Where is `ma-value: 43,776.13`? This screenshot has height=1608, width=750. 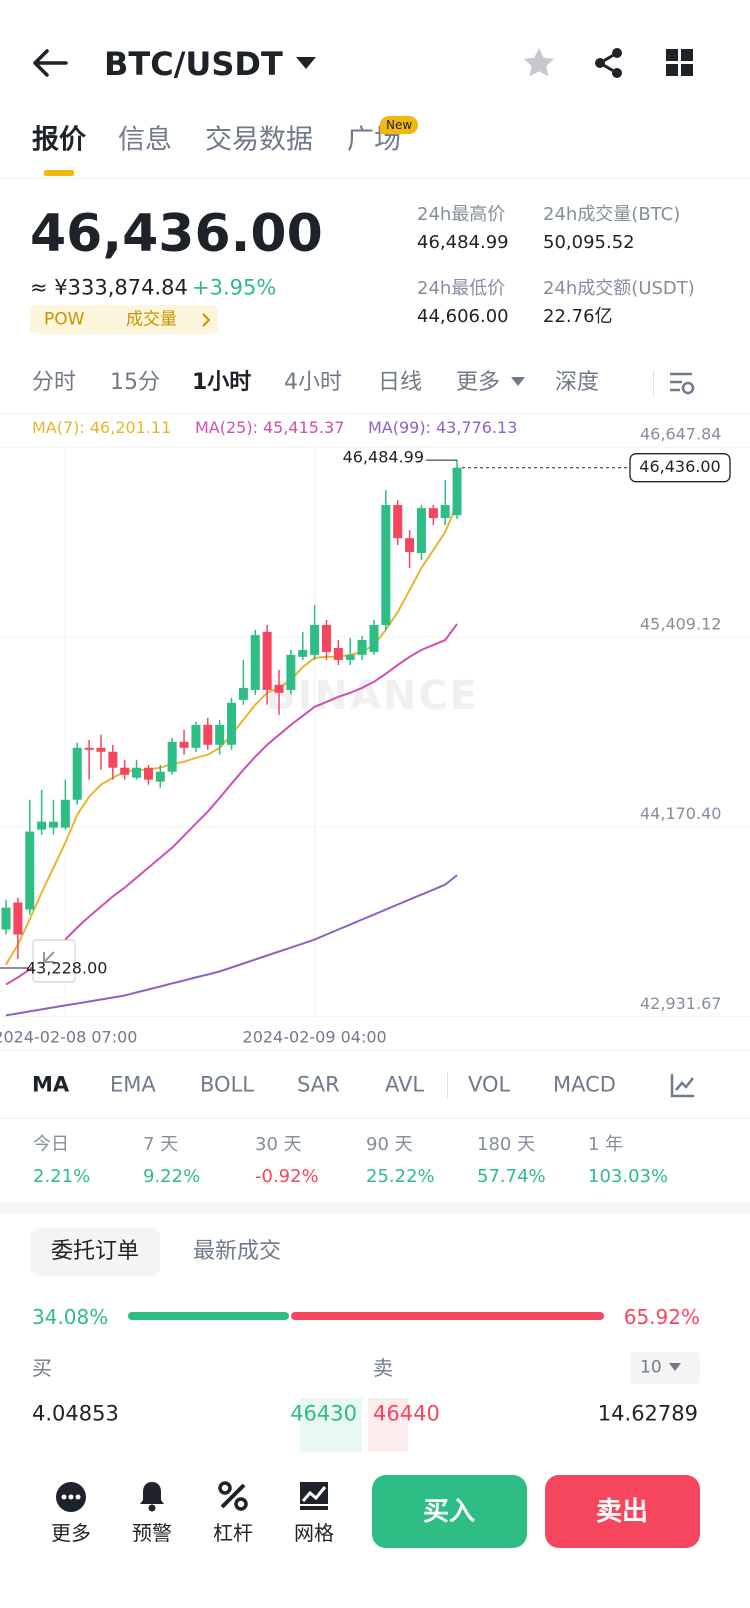
ma-value: 43,776.13 is located at coordinates (476, 427).